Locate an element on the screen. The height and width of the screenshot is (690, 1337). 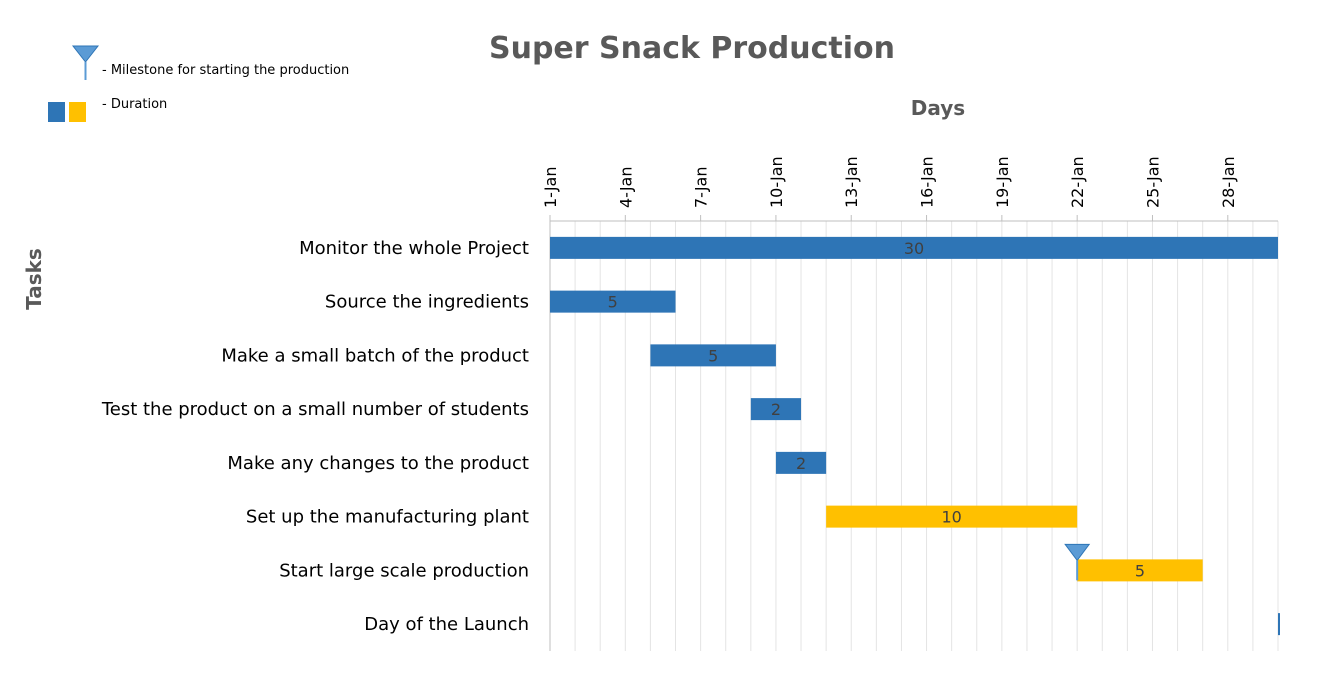
milestones is located at coordinates (1077, 562).